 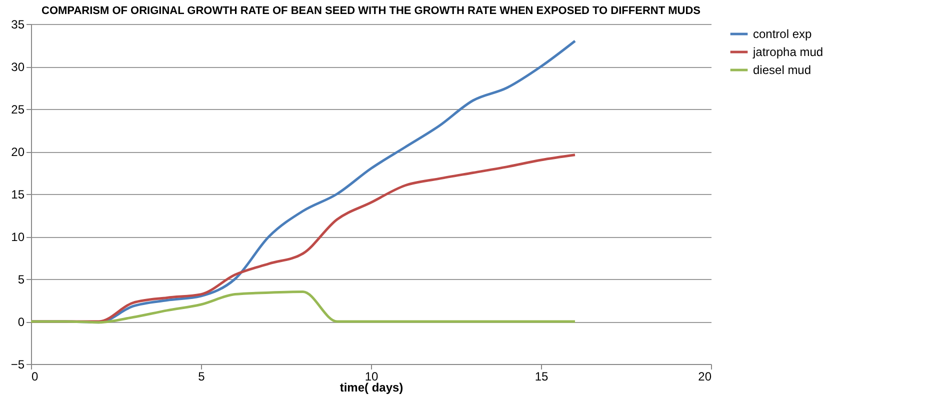 I want to click on x-tick-label: 20, so click(x=705, y=377).